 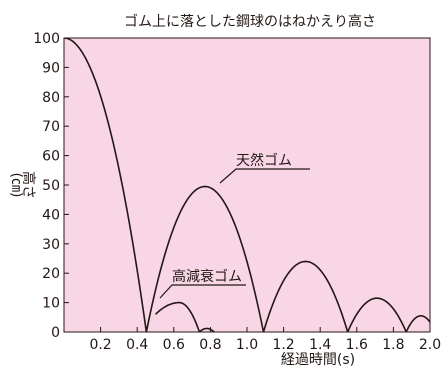 What do you see at coordinates (28, 185) in the screenshot?
I see `y-axis-label: 高さ` at bounding box center [28, 185].